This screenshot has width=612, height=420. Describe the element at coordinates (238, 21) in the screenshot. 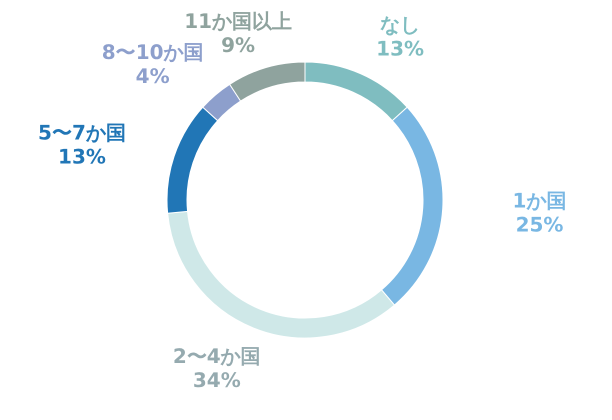

I see `slice-label: 11か国以上` at that location.